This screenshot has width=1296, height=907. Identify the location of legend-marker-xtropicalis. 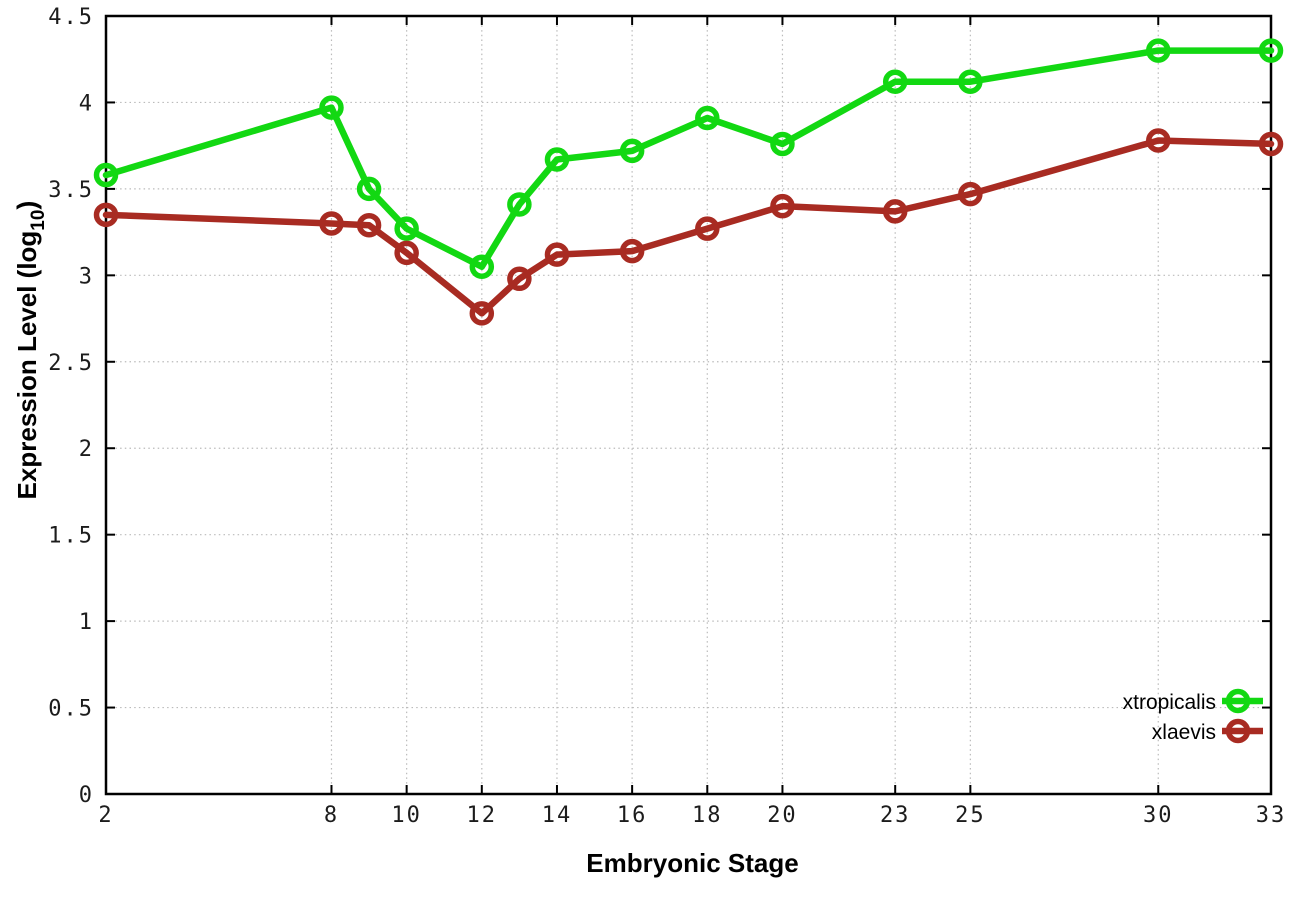
(1238, 701).